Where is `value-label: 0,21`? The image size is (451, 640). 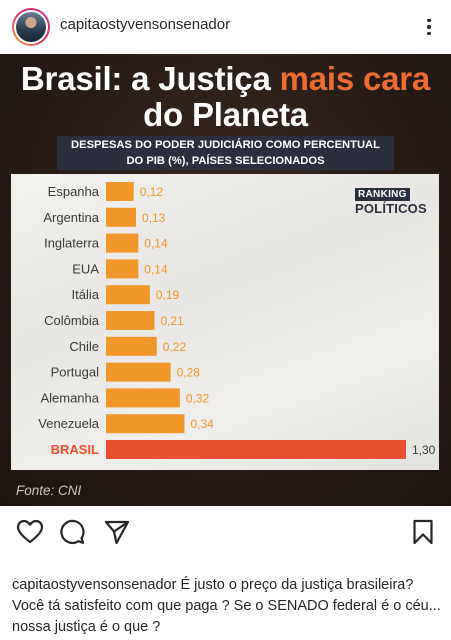
value-label: 0,21 is located at coordinates (172, 321).